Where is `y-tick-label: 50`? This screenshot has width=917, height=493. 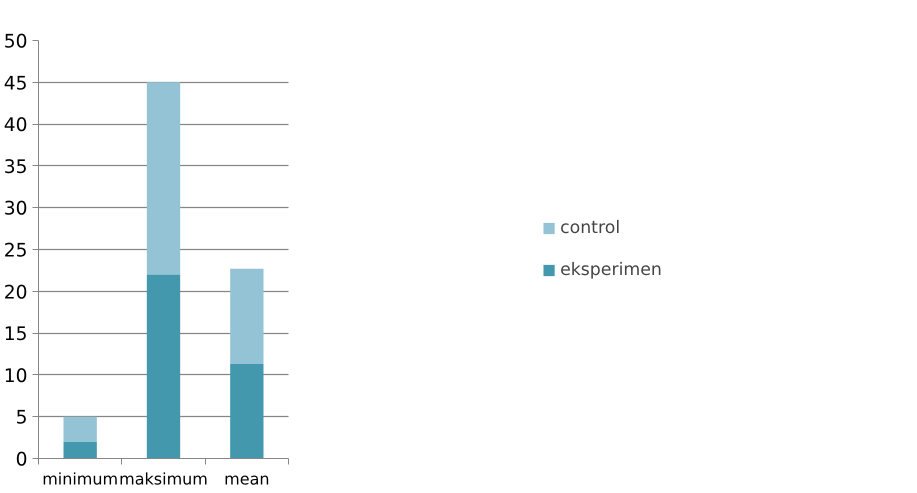 y-tick-label: 50 is located at coordinates (16, 42).